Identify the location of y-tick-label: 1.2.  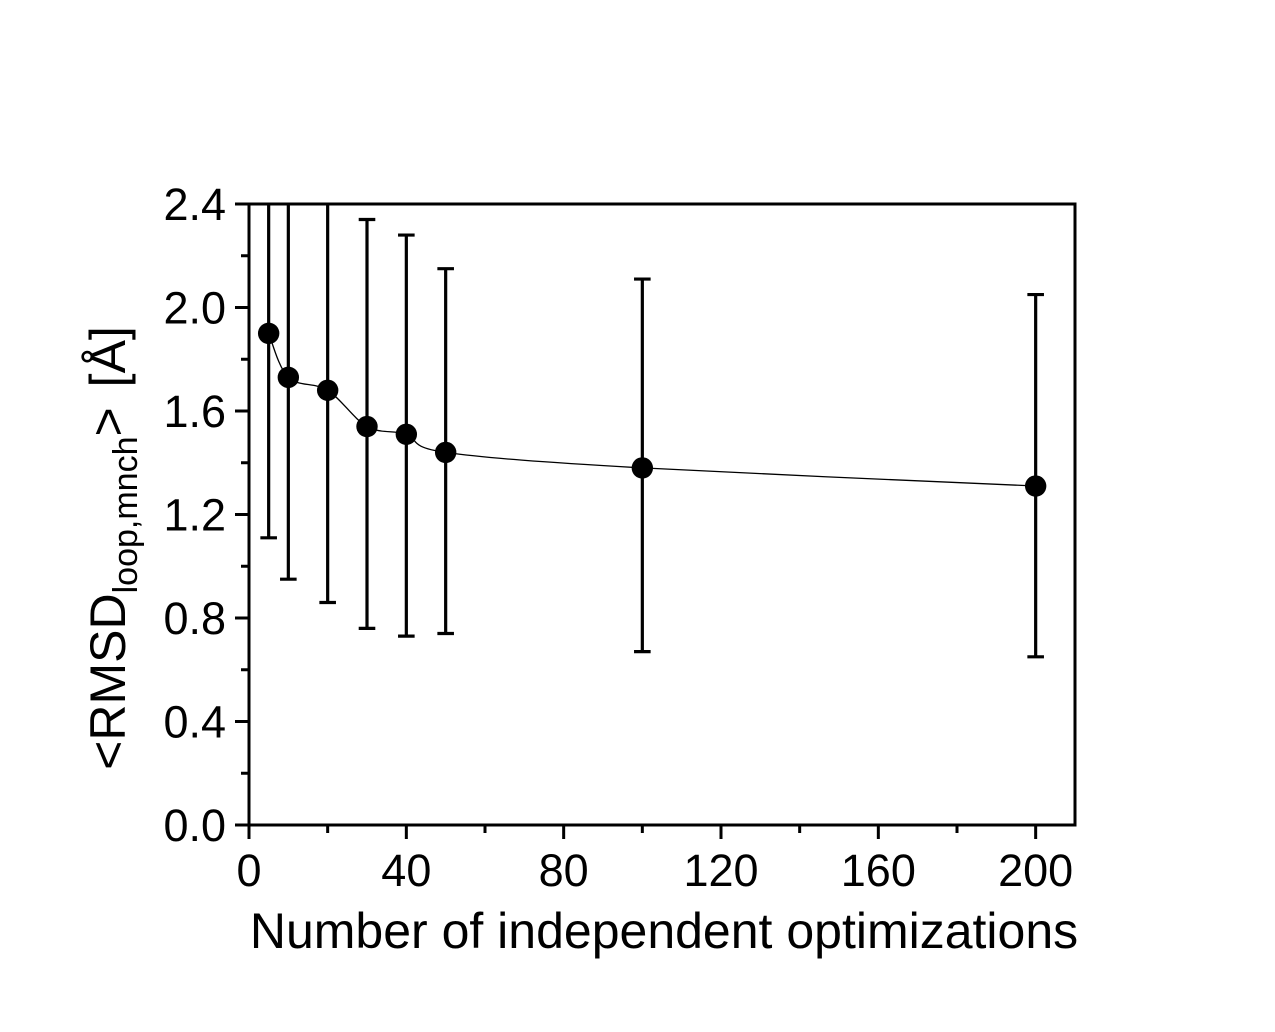
(194, 515).